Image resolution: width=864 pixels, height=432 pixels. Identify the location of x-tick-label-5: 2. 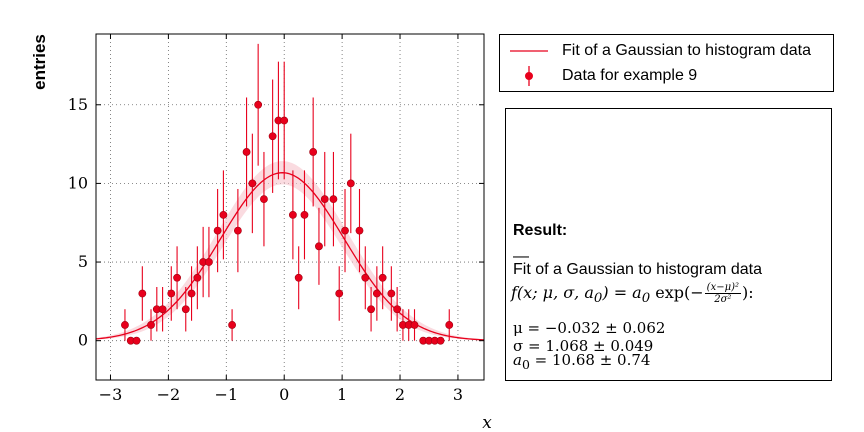
(400, 394).